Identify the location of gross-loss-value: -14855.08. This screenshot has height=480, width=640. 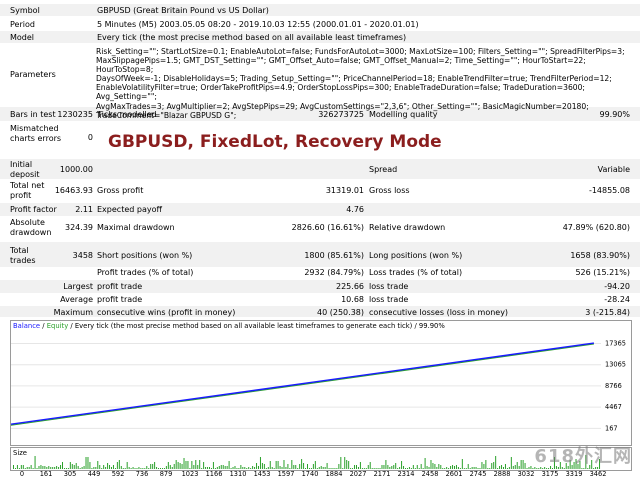
(609, 190).